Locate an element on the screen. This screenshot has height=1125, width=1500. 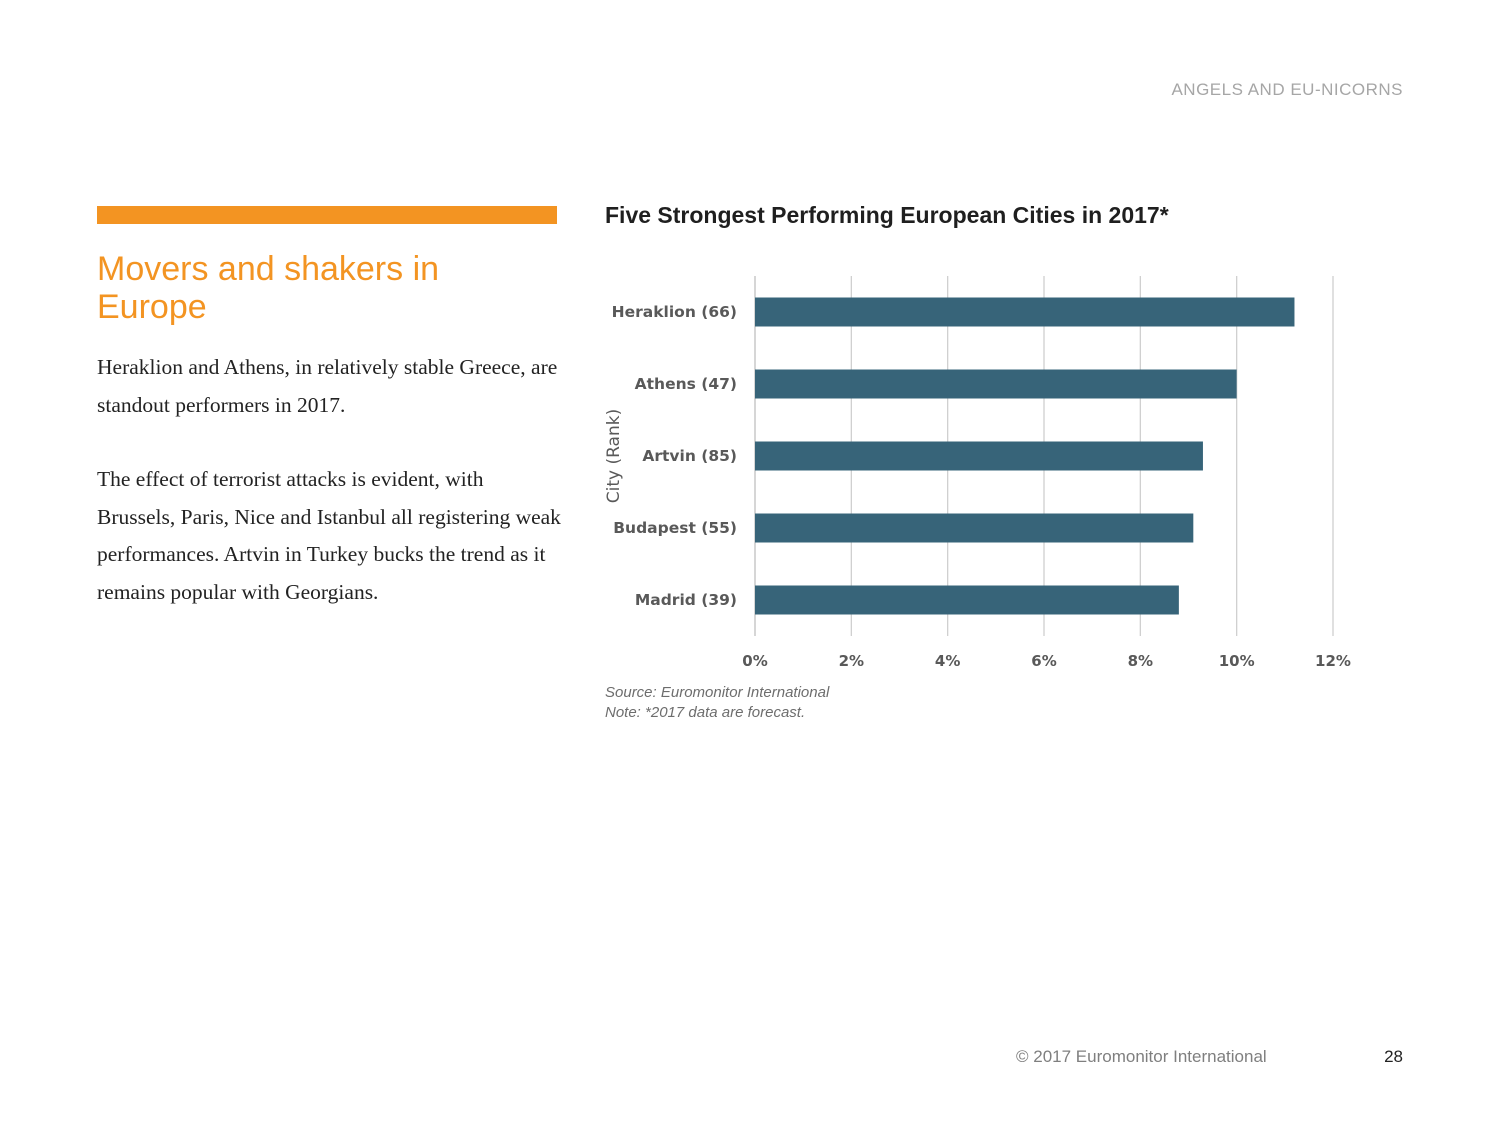
x-tick-label: 12% is located at coordinates (1333, 661).